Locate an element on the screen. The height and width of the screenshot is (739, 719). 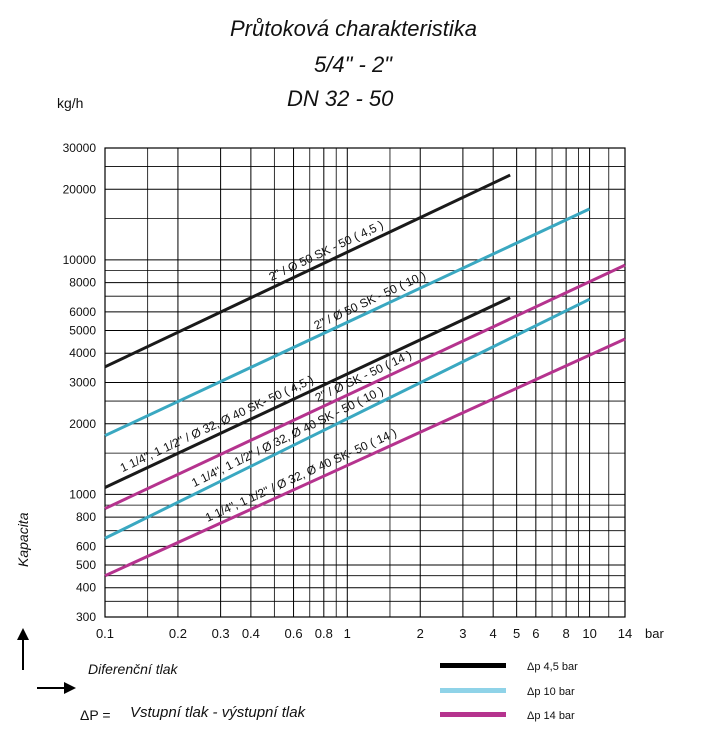
series-label: 2" / Ø 50 SK - 50 ( 10 ) is located at coordinates (370, 300).